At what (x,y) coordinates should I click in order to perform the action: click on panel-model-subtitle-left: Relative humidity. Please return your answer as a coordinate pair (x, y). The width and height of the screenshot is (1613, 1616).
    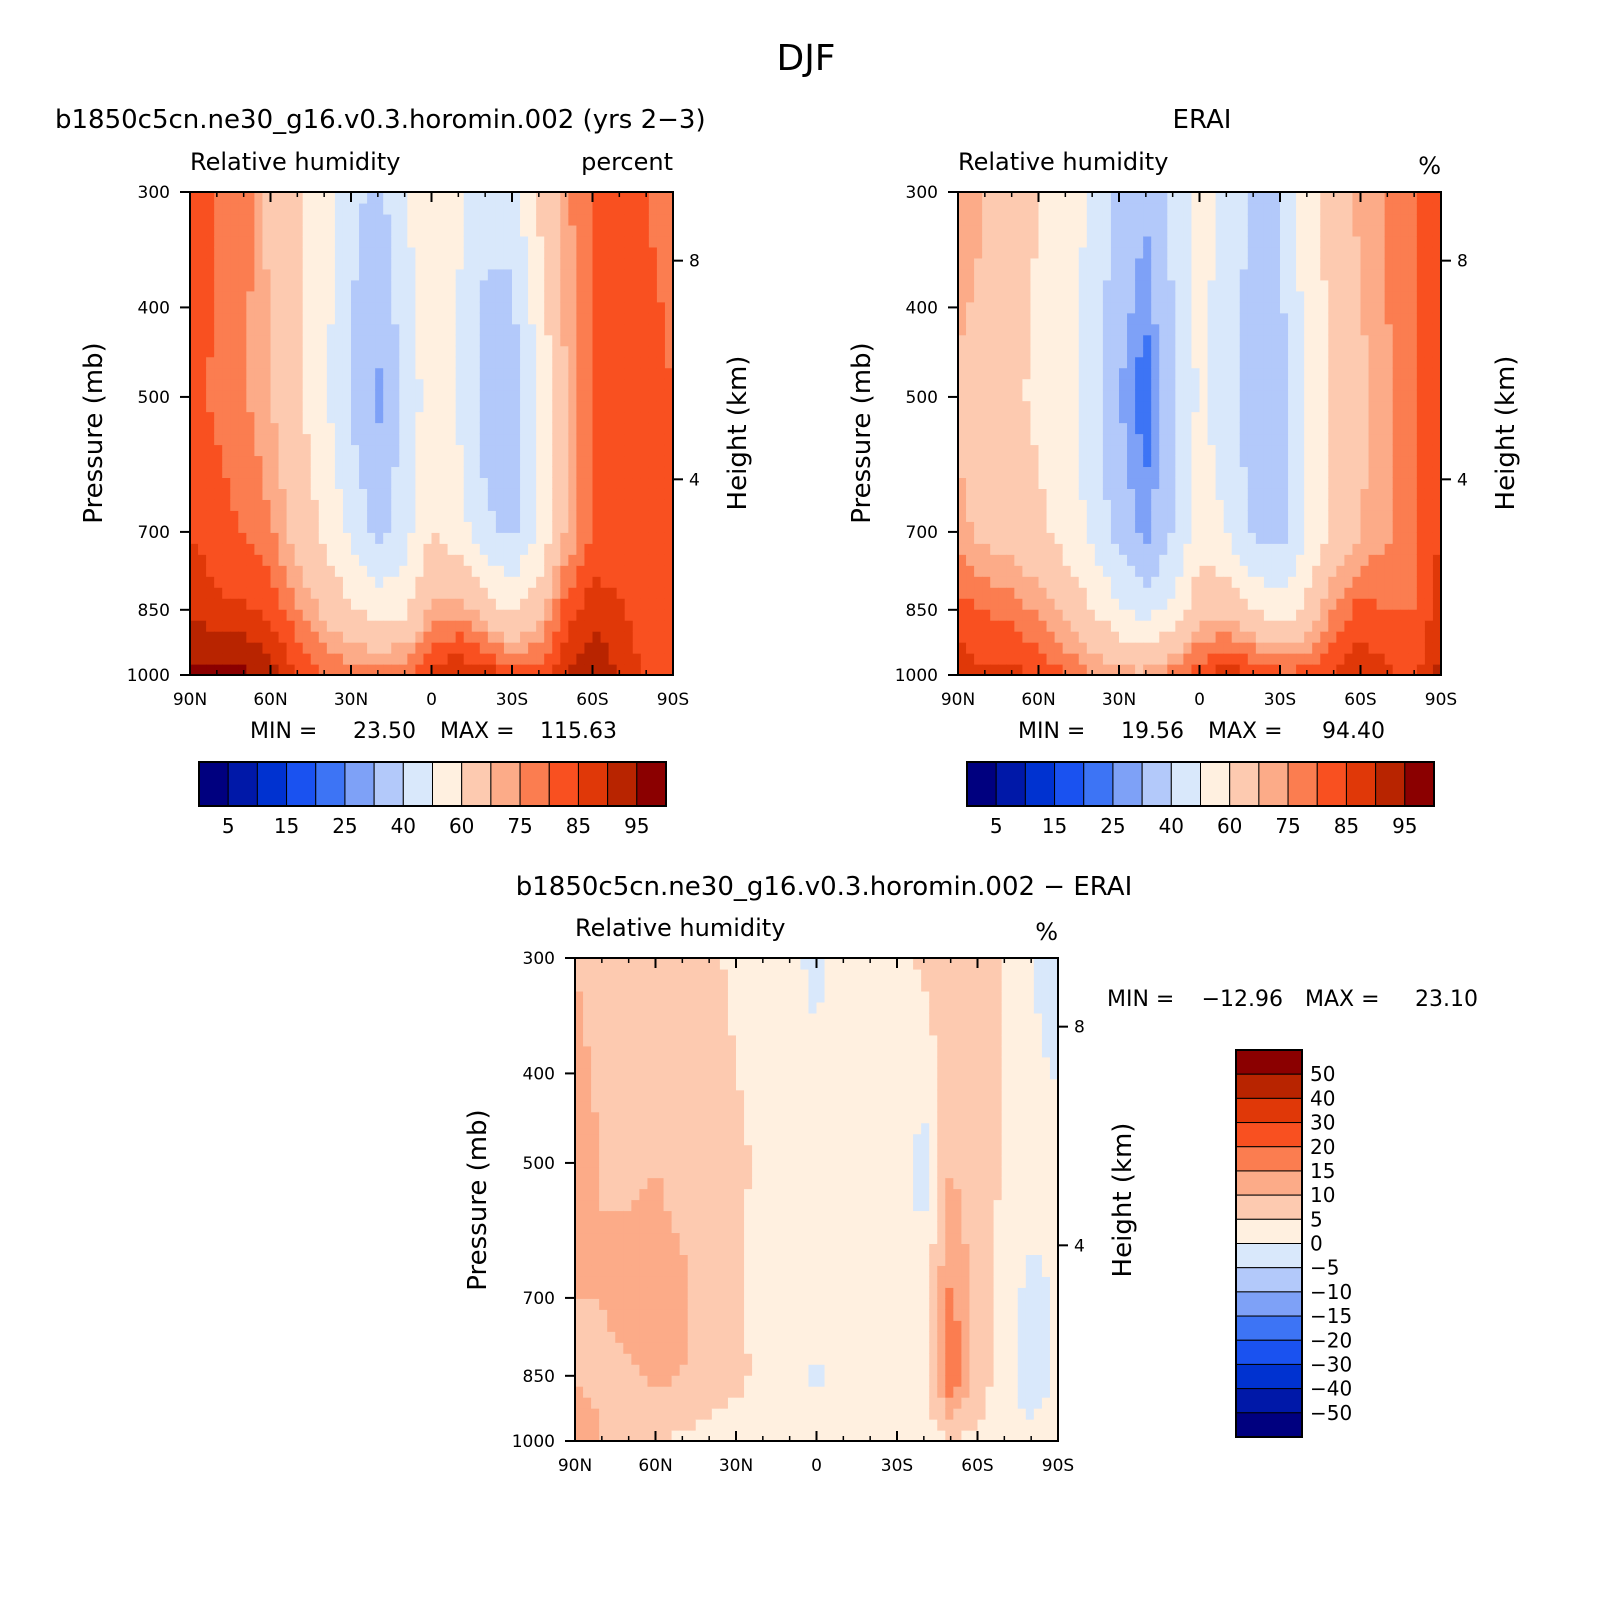
    Looking at the image, I should click on (295, 162).